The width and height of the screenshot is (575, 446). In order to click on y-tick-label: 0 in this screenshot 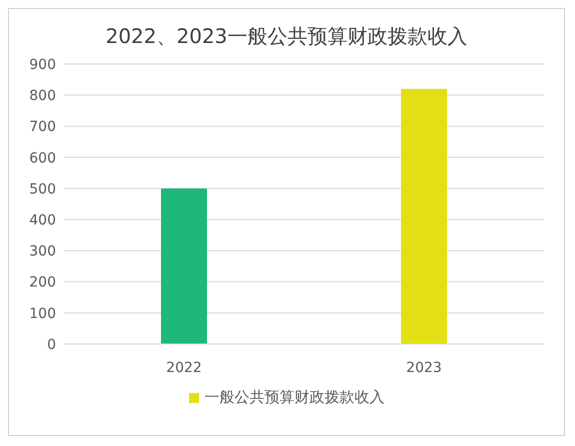, I will do `click(51, 344)`.